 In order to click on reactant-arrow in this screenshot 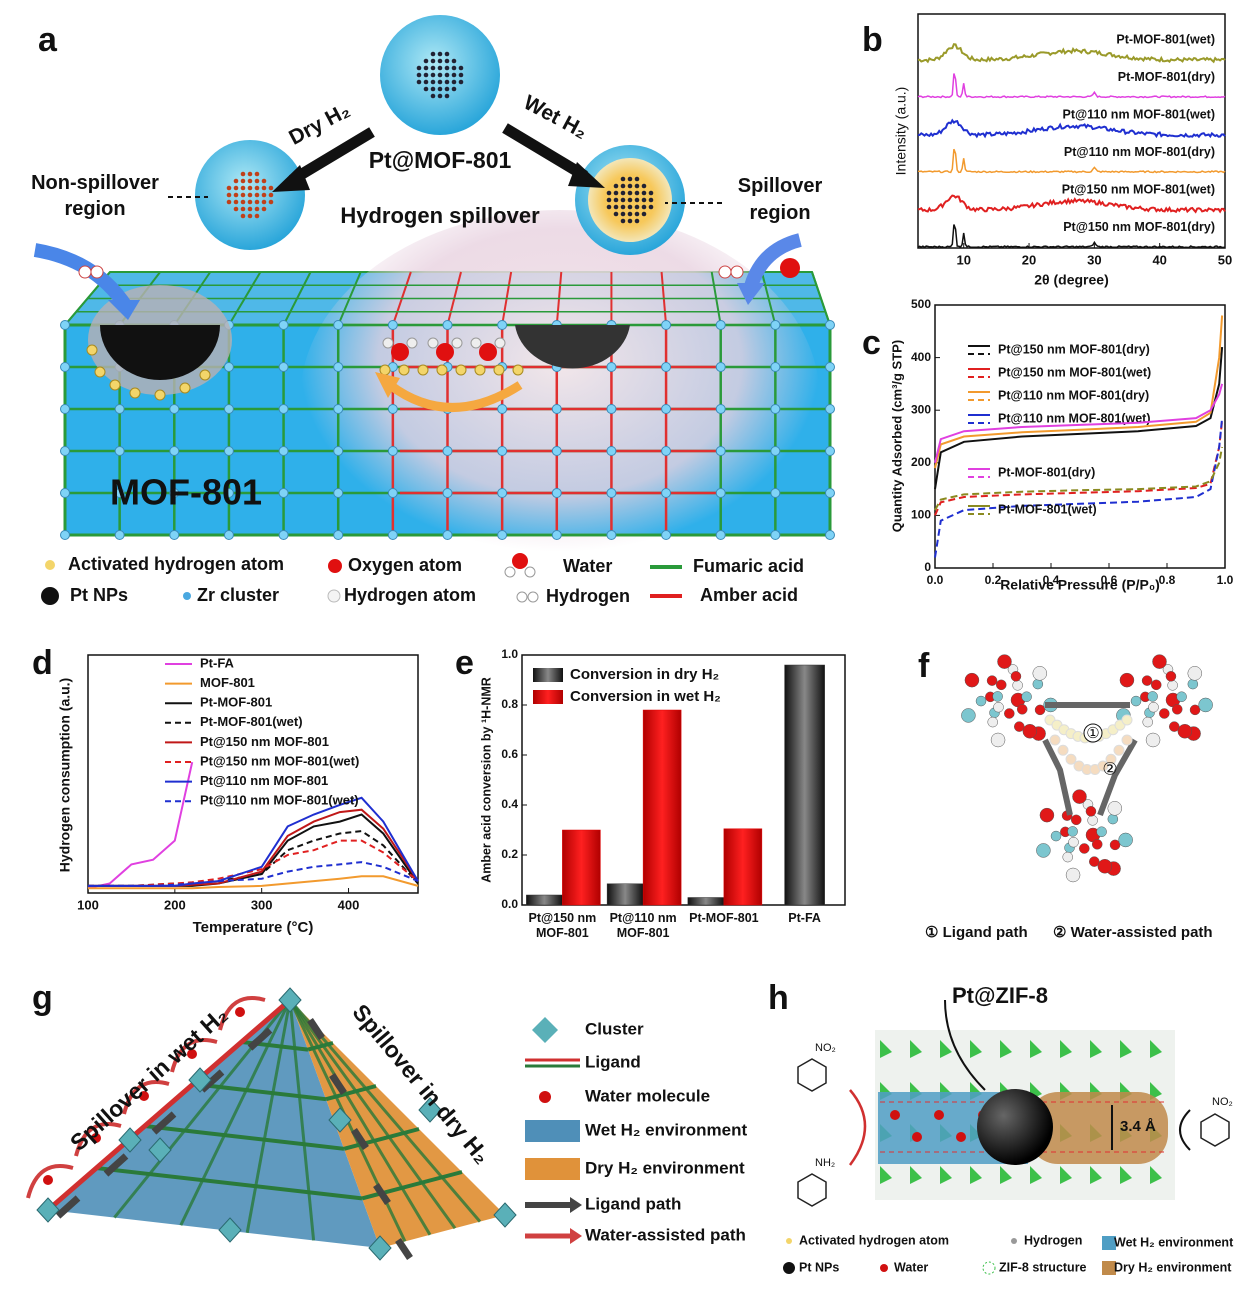, I will do `click(857, 1127)`.